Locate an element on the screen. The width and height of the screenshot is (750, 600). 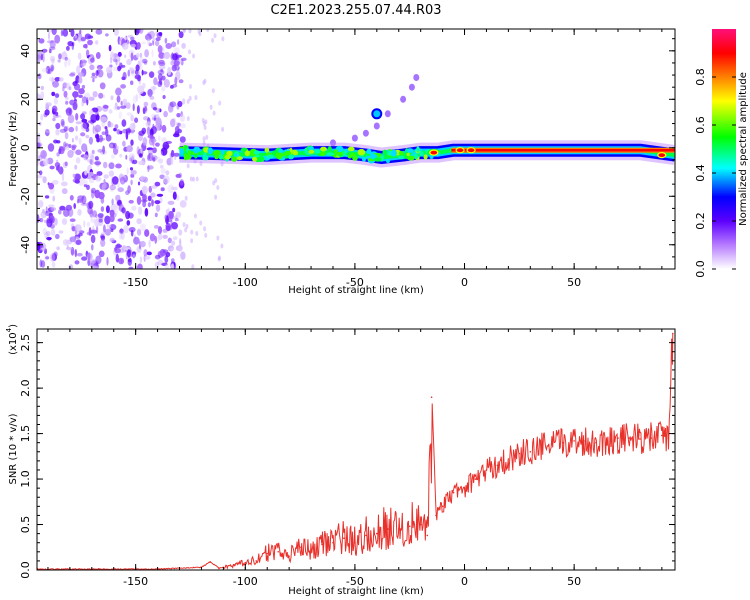
colorbar-label: Normalized spectral amplitude is located at coordinates (743, 149).